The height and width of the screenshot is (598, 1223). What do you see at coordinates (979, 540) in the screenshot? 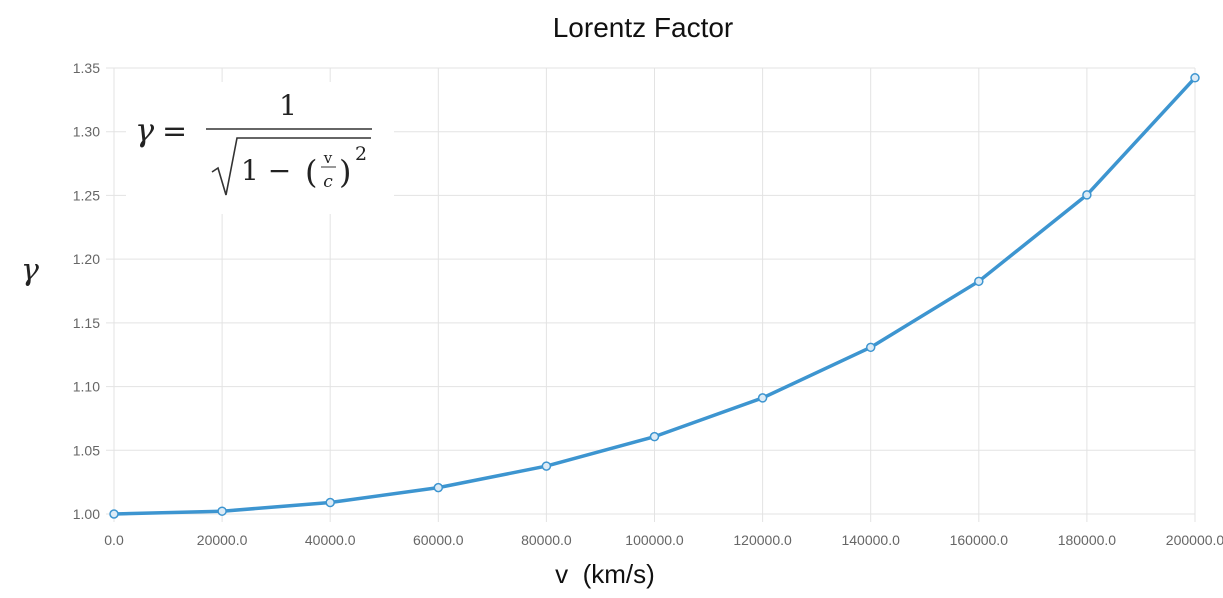
I see `x-tick-label: 160000.0` at bounding box center [979, 540].